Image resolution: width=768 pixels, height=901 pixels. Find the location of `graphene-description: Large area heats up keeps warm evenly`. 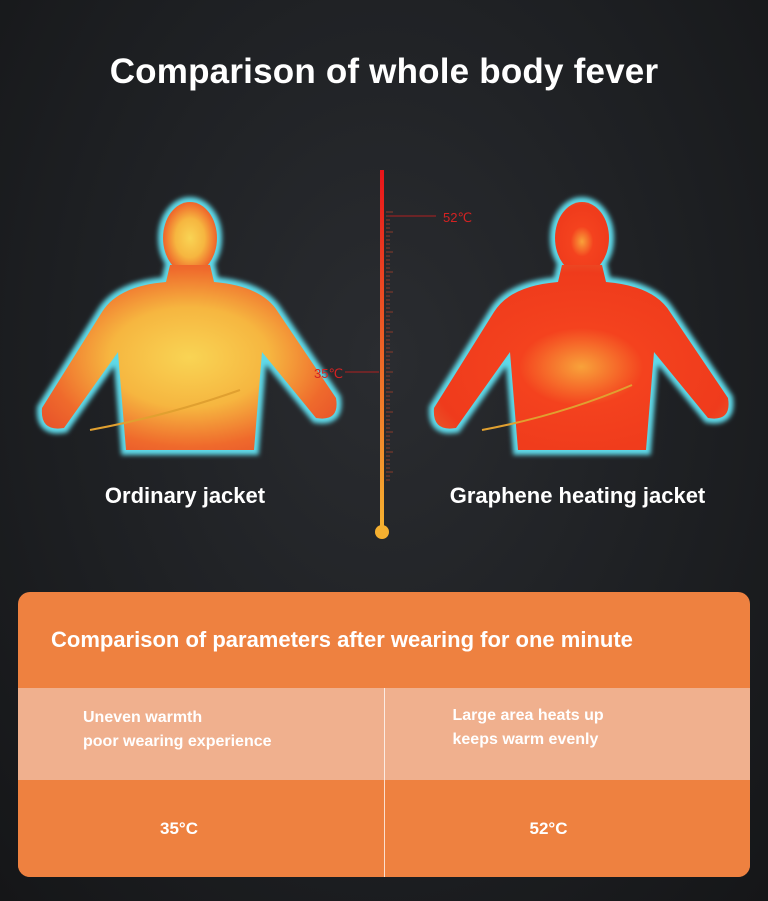

graphene-description: Large area heats up keeps warm evenly is located at coordinates (567, 734).